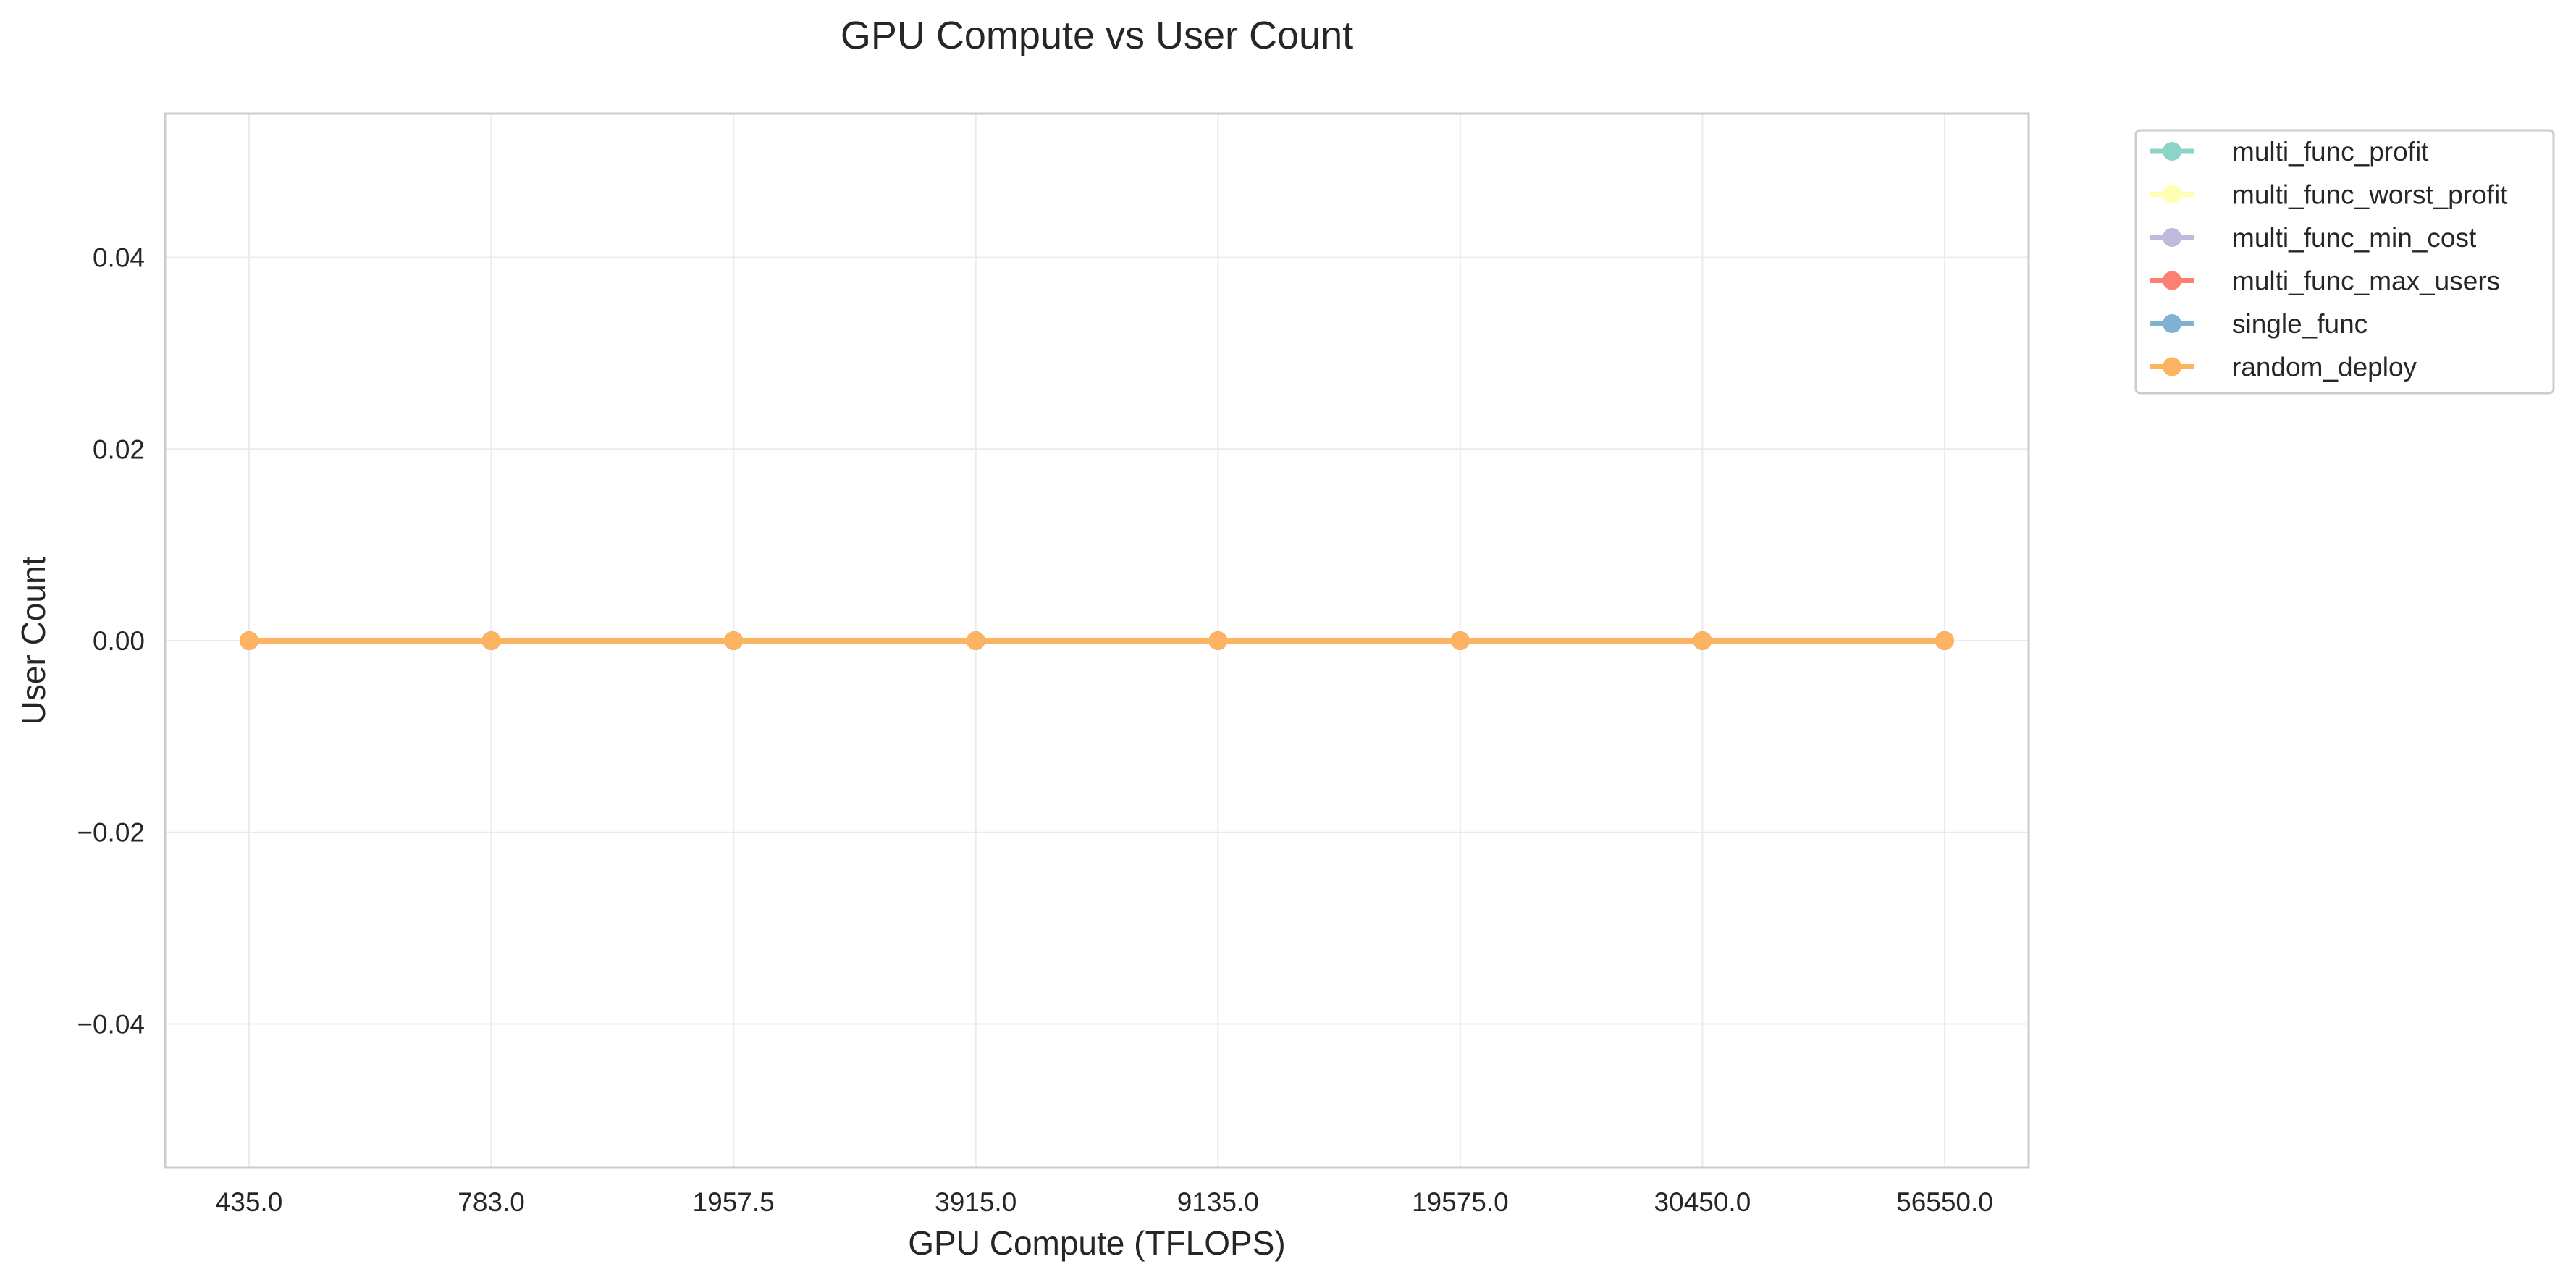 This screenshot has height=1285, width=2576. Describe the element at coordinates (119, 449) in the screenshot. I see `y-tick-label: 0.02` at that location.